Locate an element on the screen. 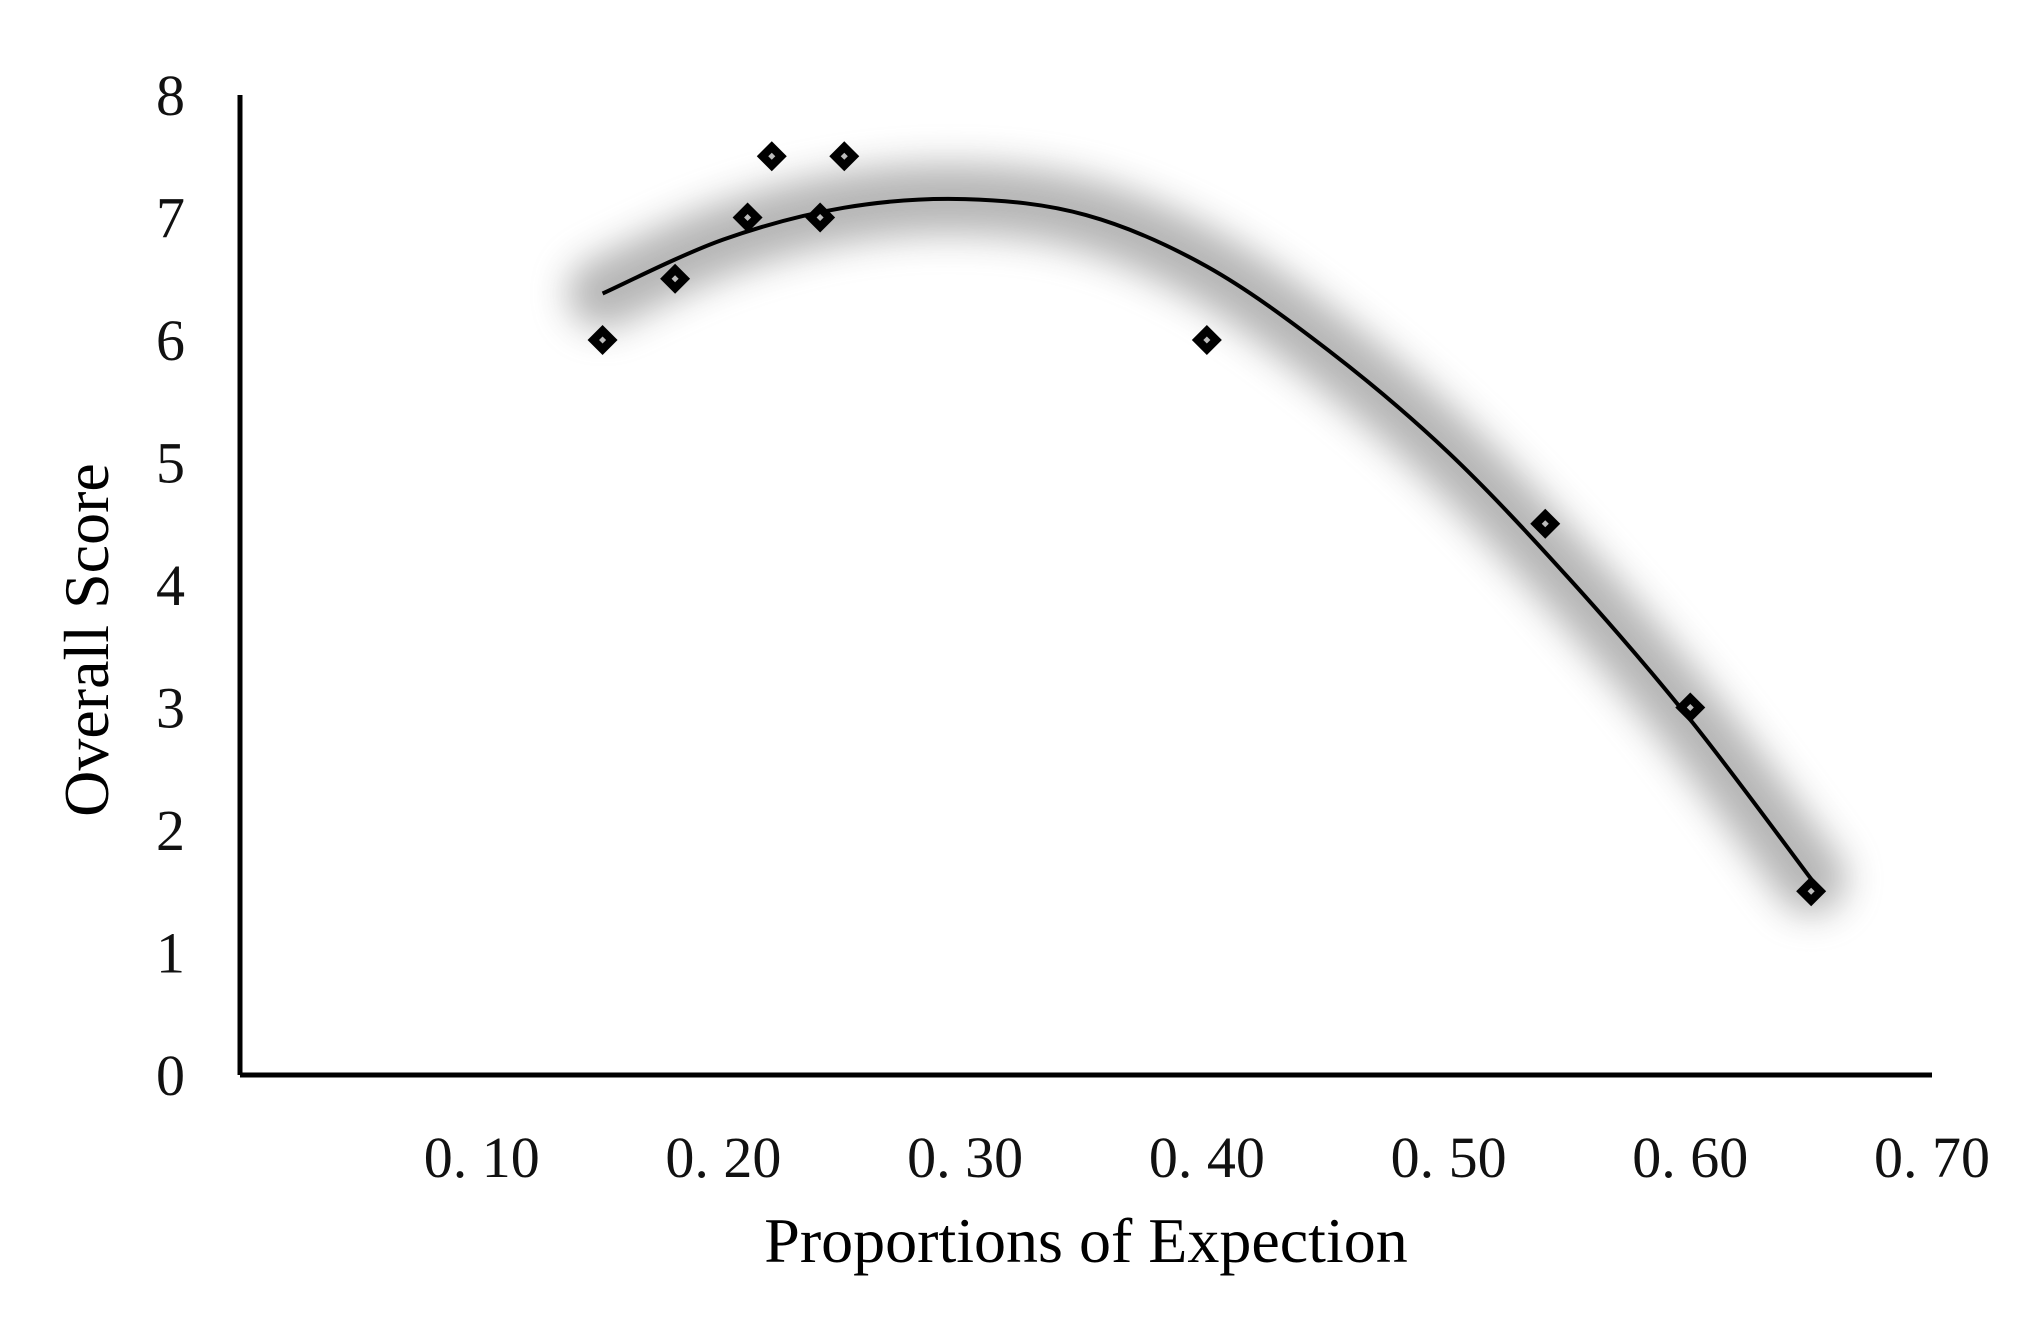 This screenshot has width=2028, height=1332. x-tick-labels: 0. 10 0. 20 0. 30 0. 40 0. 50 0. 60 0. 70 is located at coordinates (1207, 1157).